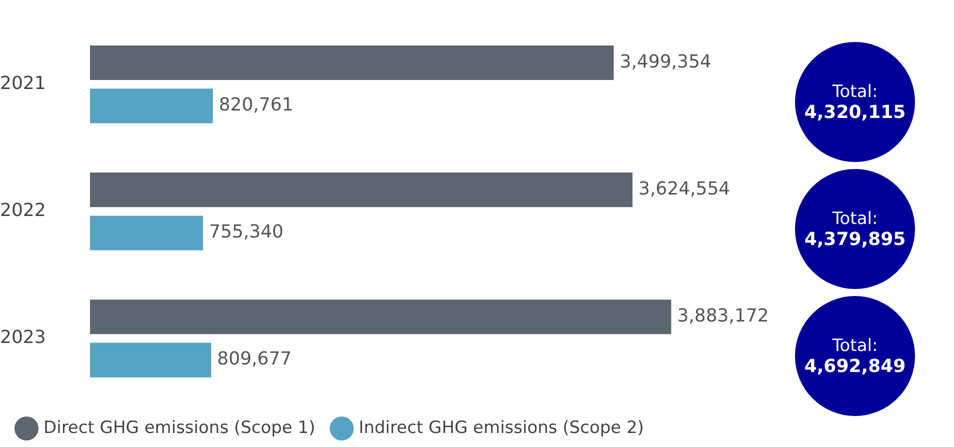 The height and width of the screenshot is (447, 954). Describe the element at coordinates (23, 337) in the screenshot. I see `y-tick-label: 2023` at that location.